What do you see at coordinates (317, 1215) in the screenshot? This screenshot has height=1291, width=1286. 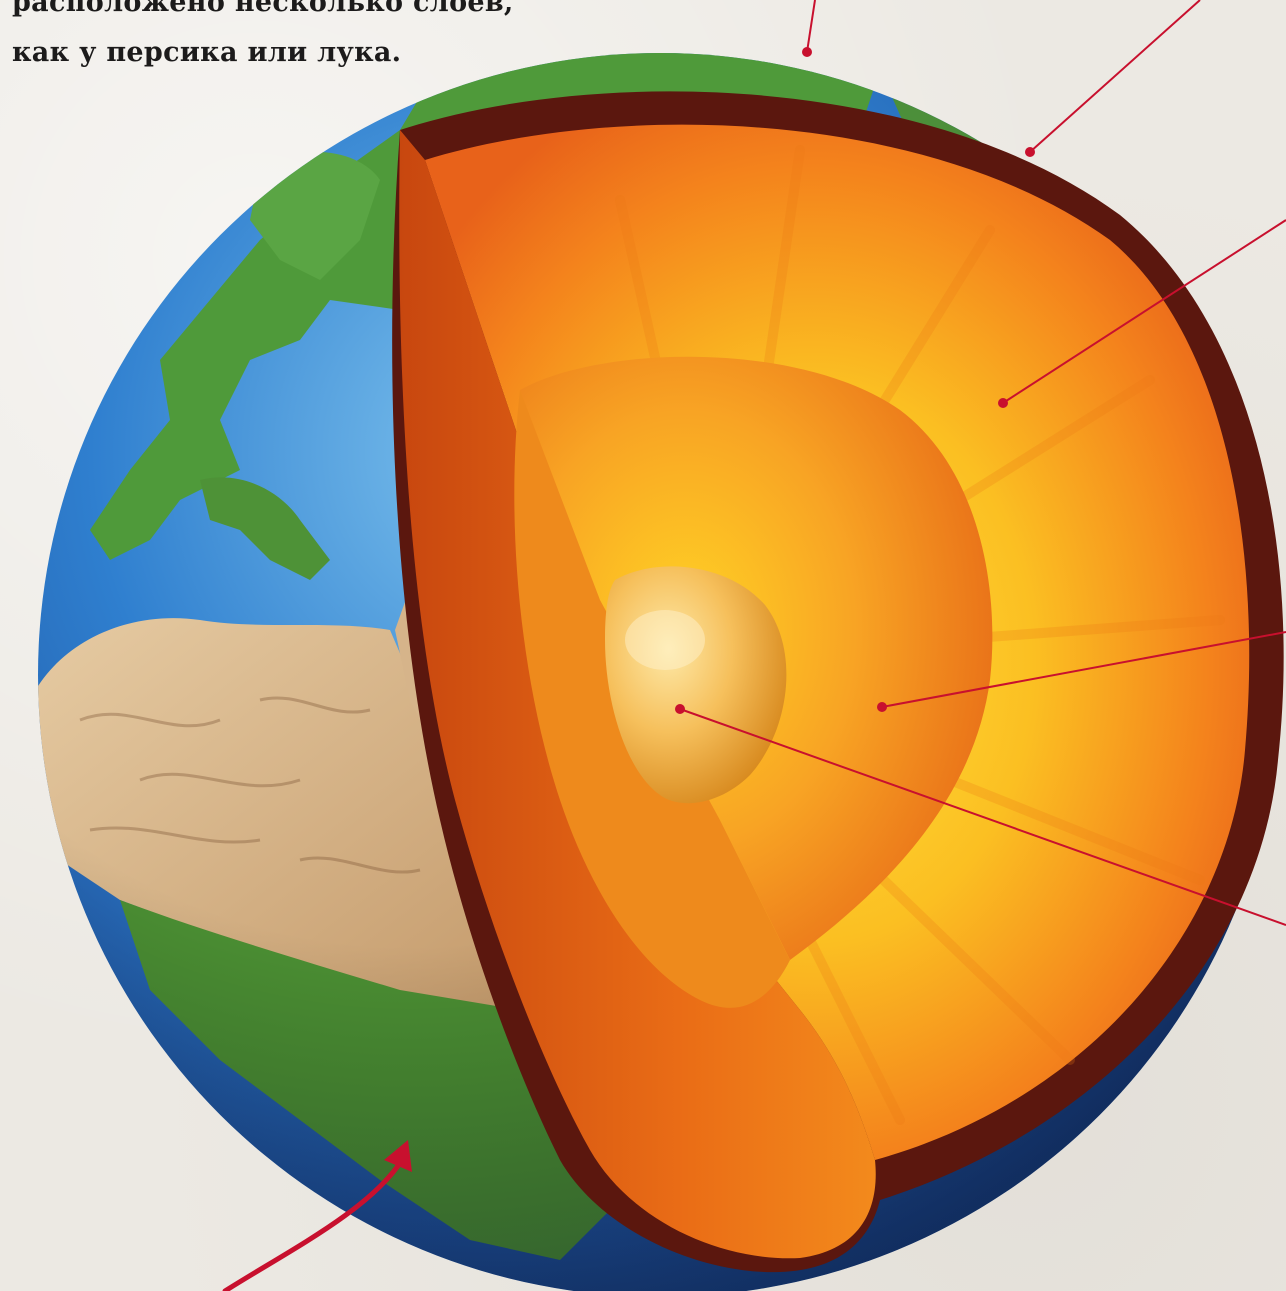 I see `ocean-arrow` at bounding box center [317, 1215].